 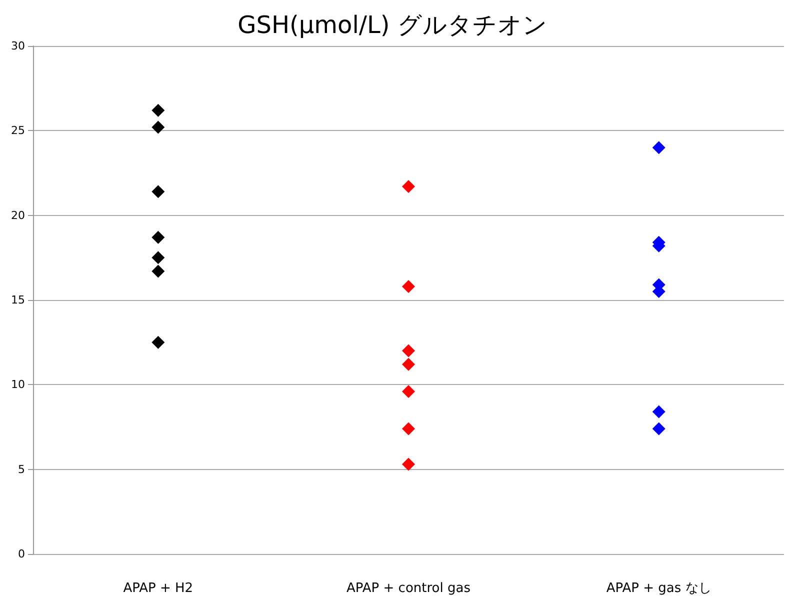 What do you see at coordinates (21, 554) in the screenshot?
I see `y-tick-label: 0` at bounding box center [21, 554].